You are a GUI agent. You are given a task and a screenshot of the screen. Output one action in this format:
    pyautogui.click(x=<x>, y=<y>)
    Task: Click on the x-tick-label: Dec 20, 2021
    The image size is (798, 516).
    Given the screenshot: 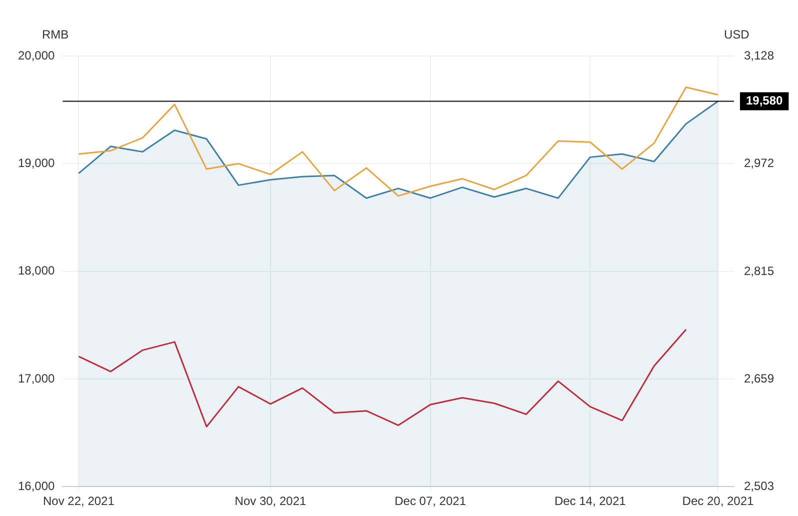 What is the action you would take?
    pyautogui.click(x=718, y=501)
    